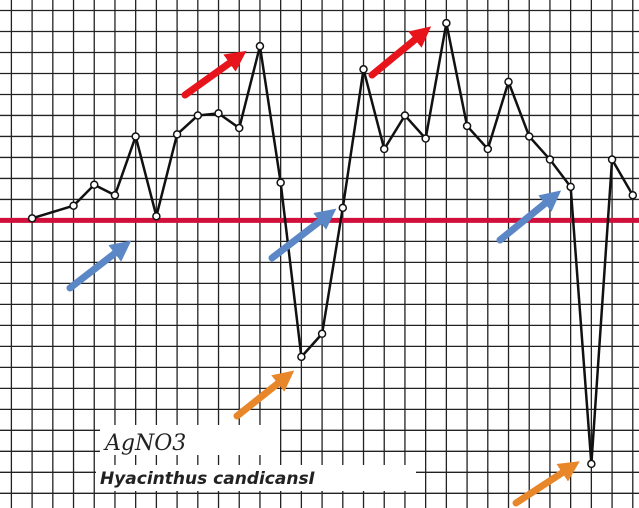 The image size is (639, 508). I want to click on annotation: Hyacinthus candicansI, so click(207, 479).